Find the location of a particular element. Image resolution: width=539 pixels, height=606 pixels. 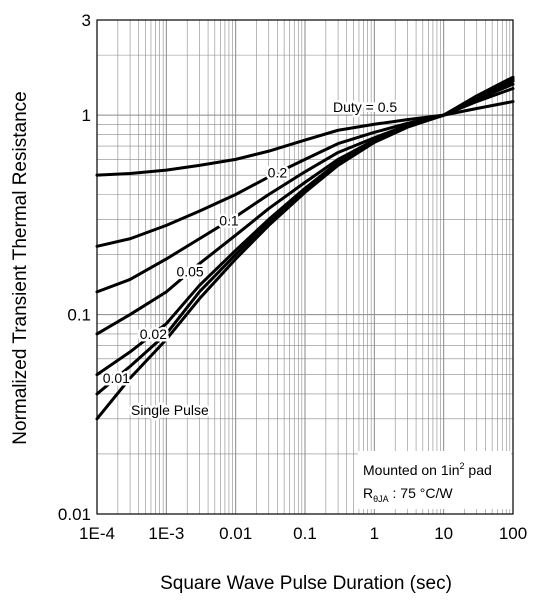

rth-subscript: θJA is located at coordinates (381, 499).